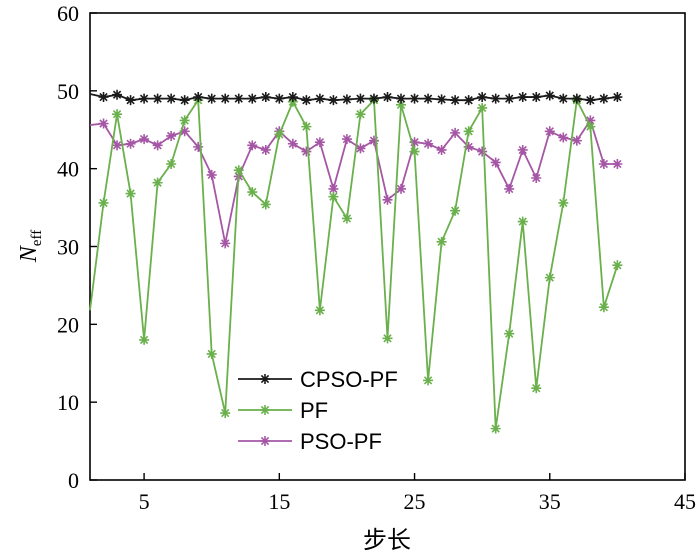 The width and height of the screenshot is (700, 557). Describe the element at coordinates (73, 480) in the screenshot. I see `y-tick-label: 0` at that location.